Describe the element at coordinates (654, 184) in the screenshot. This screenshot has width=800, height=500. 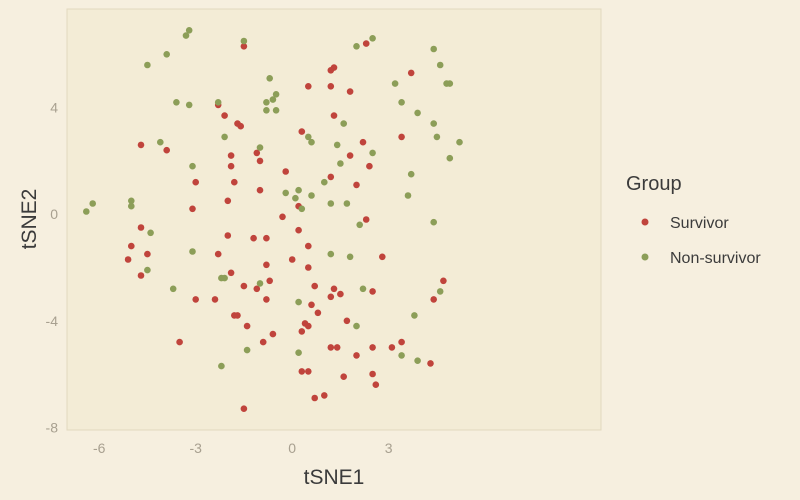
I see `legend-title: Group` at that location.